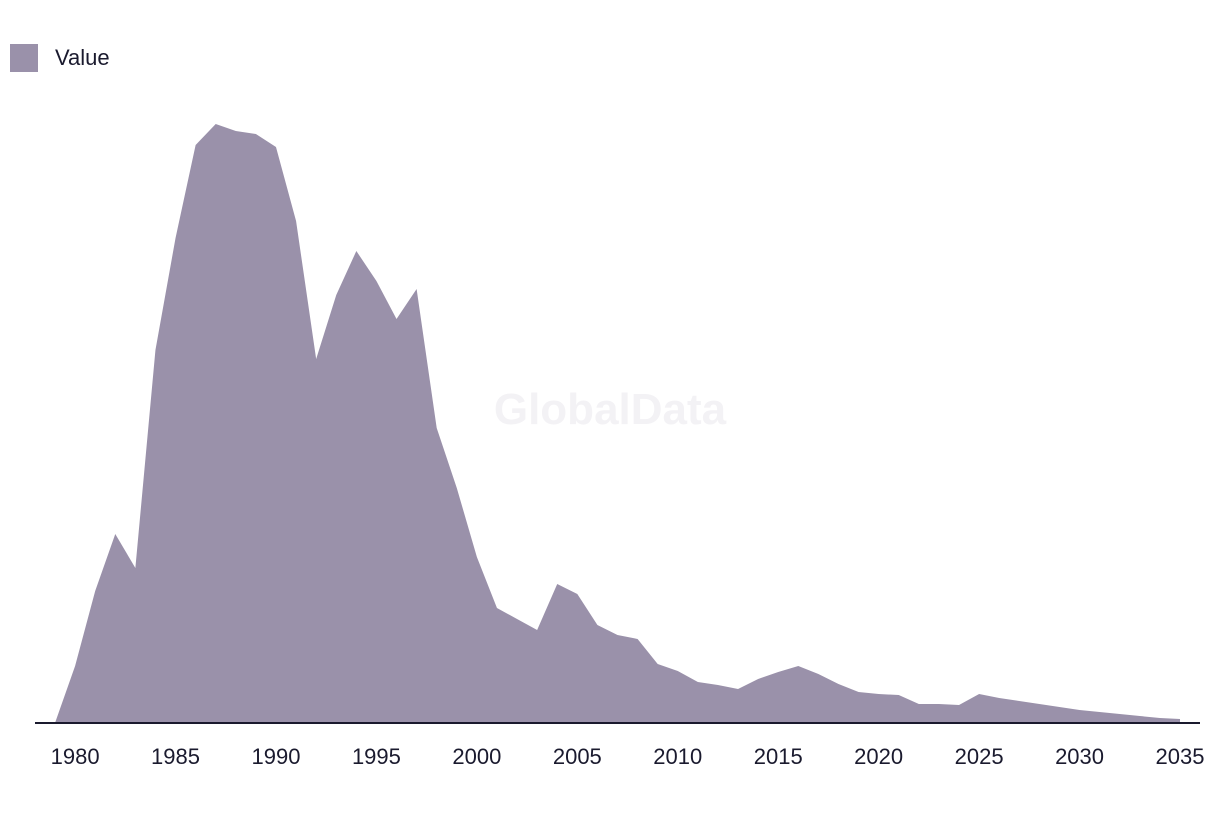 Image resolution: width=1220 pixels, height=816 pixels. What do you see at coordinates (75, 756) in the screenshot?
I see `x-tick-label: 1980` at bounding box center [75, 756].